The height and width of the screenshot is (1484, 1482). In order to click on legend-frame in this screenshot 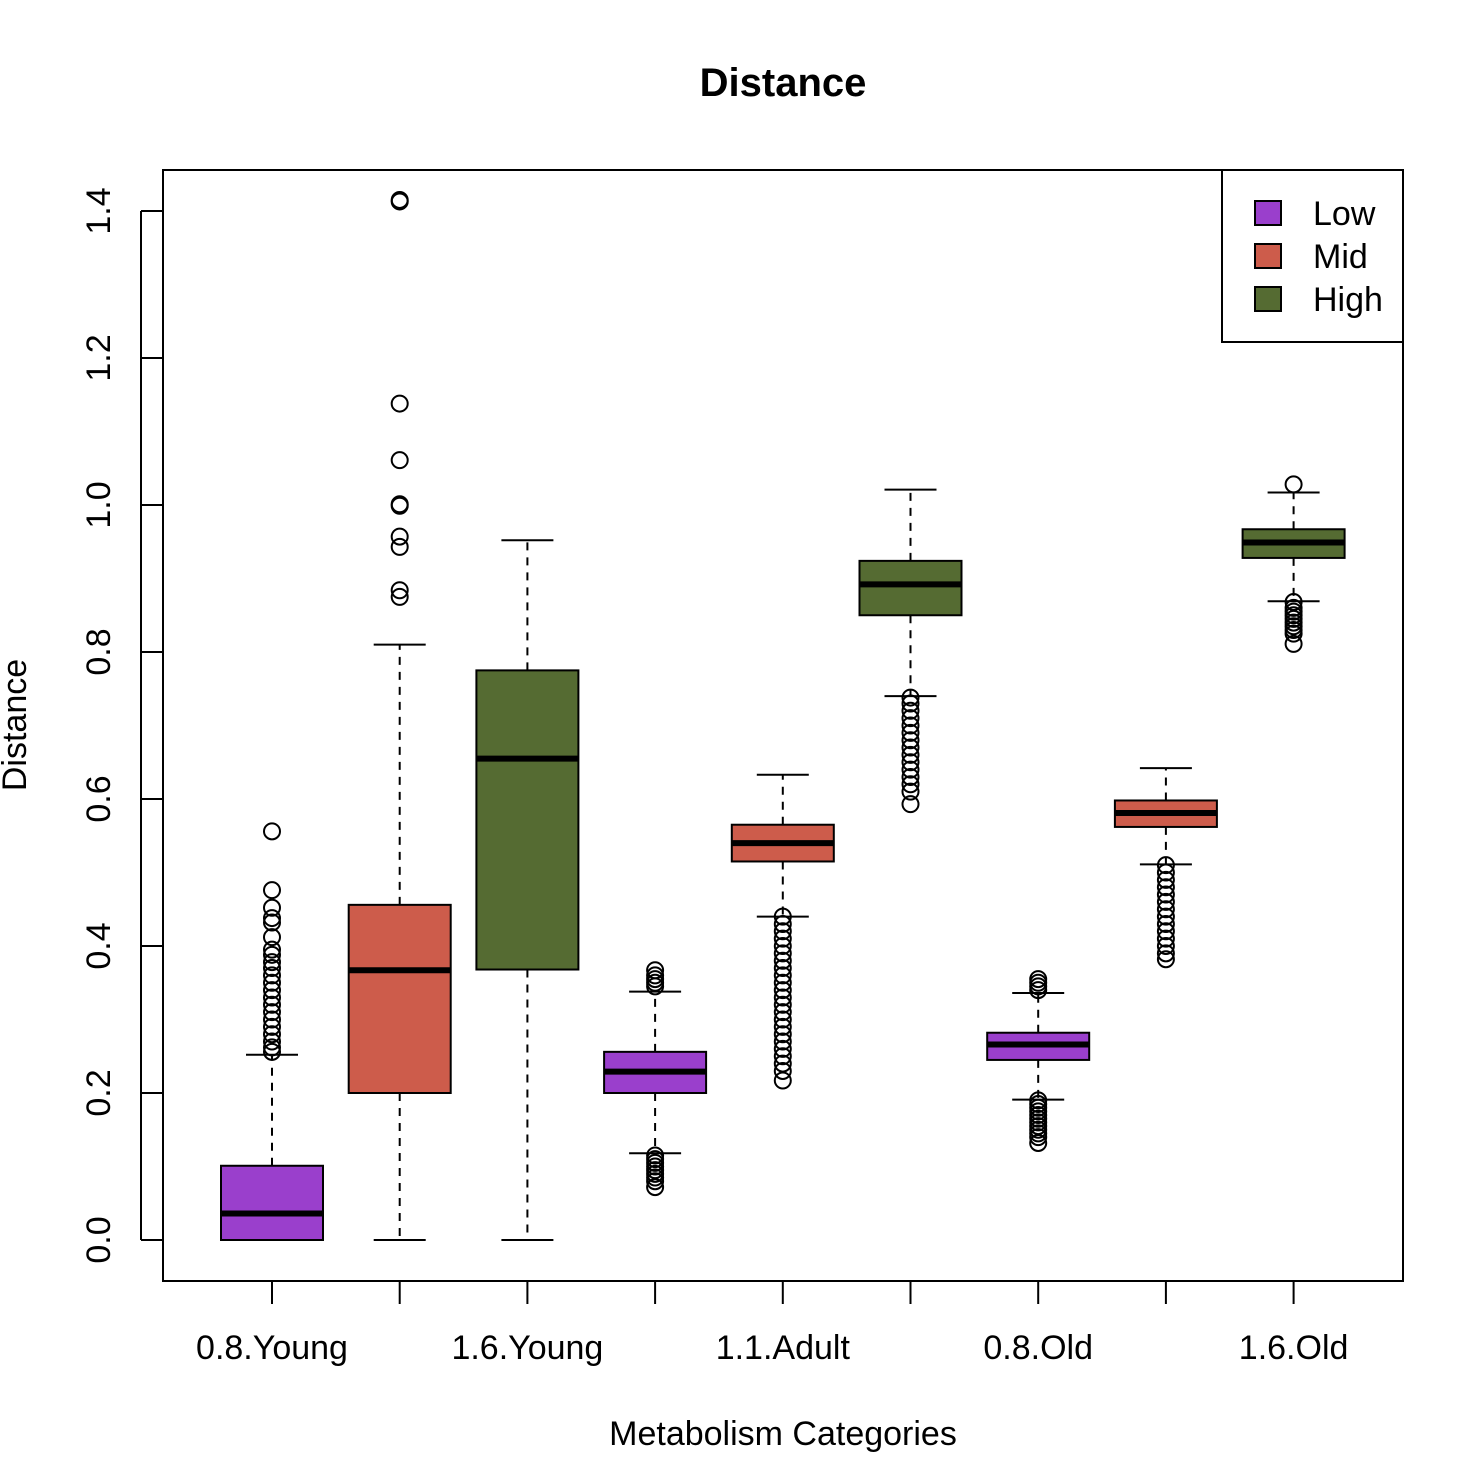, I will do `click(1312, 256)`.